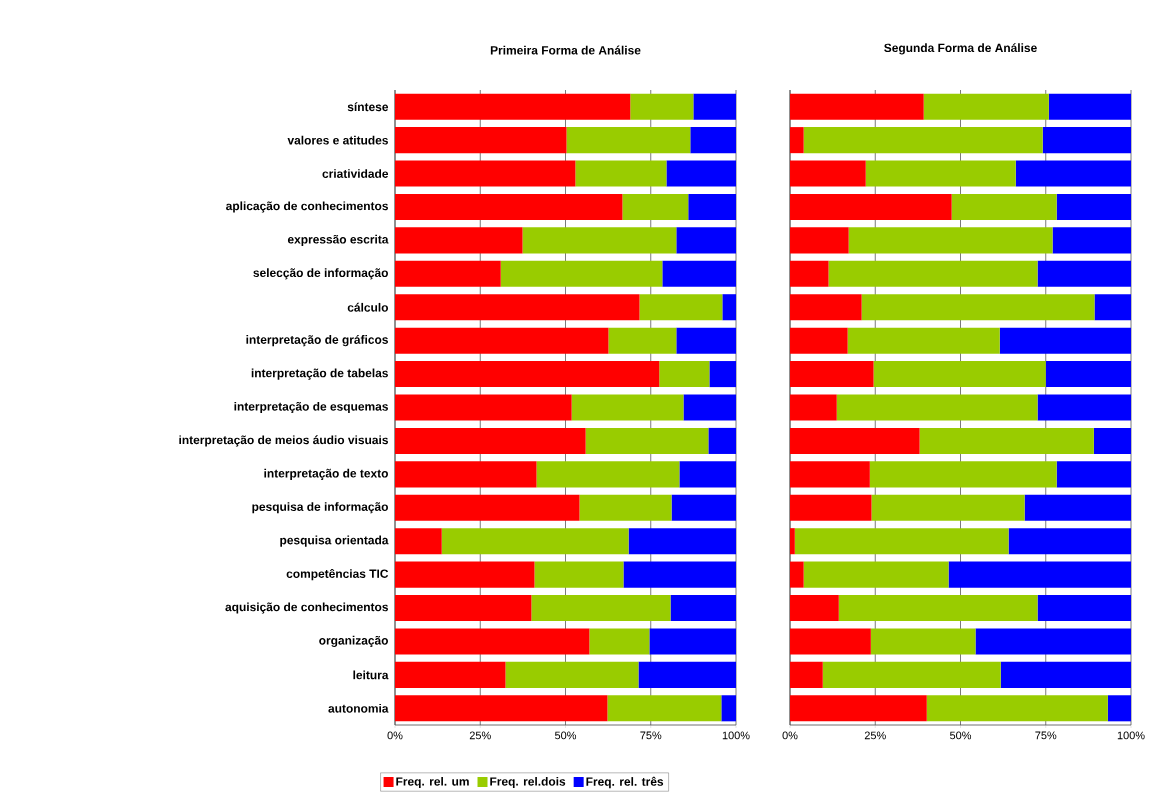 This screenshot has width=1163, height=800. I want to click on y-tick-label: aplicação de conhecimentos, so click(307, 207).